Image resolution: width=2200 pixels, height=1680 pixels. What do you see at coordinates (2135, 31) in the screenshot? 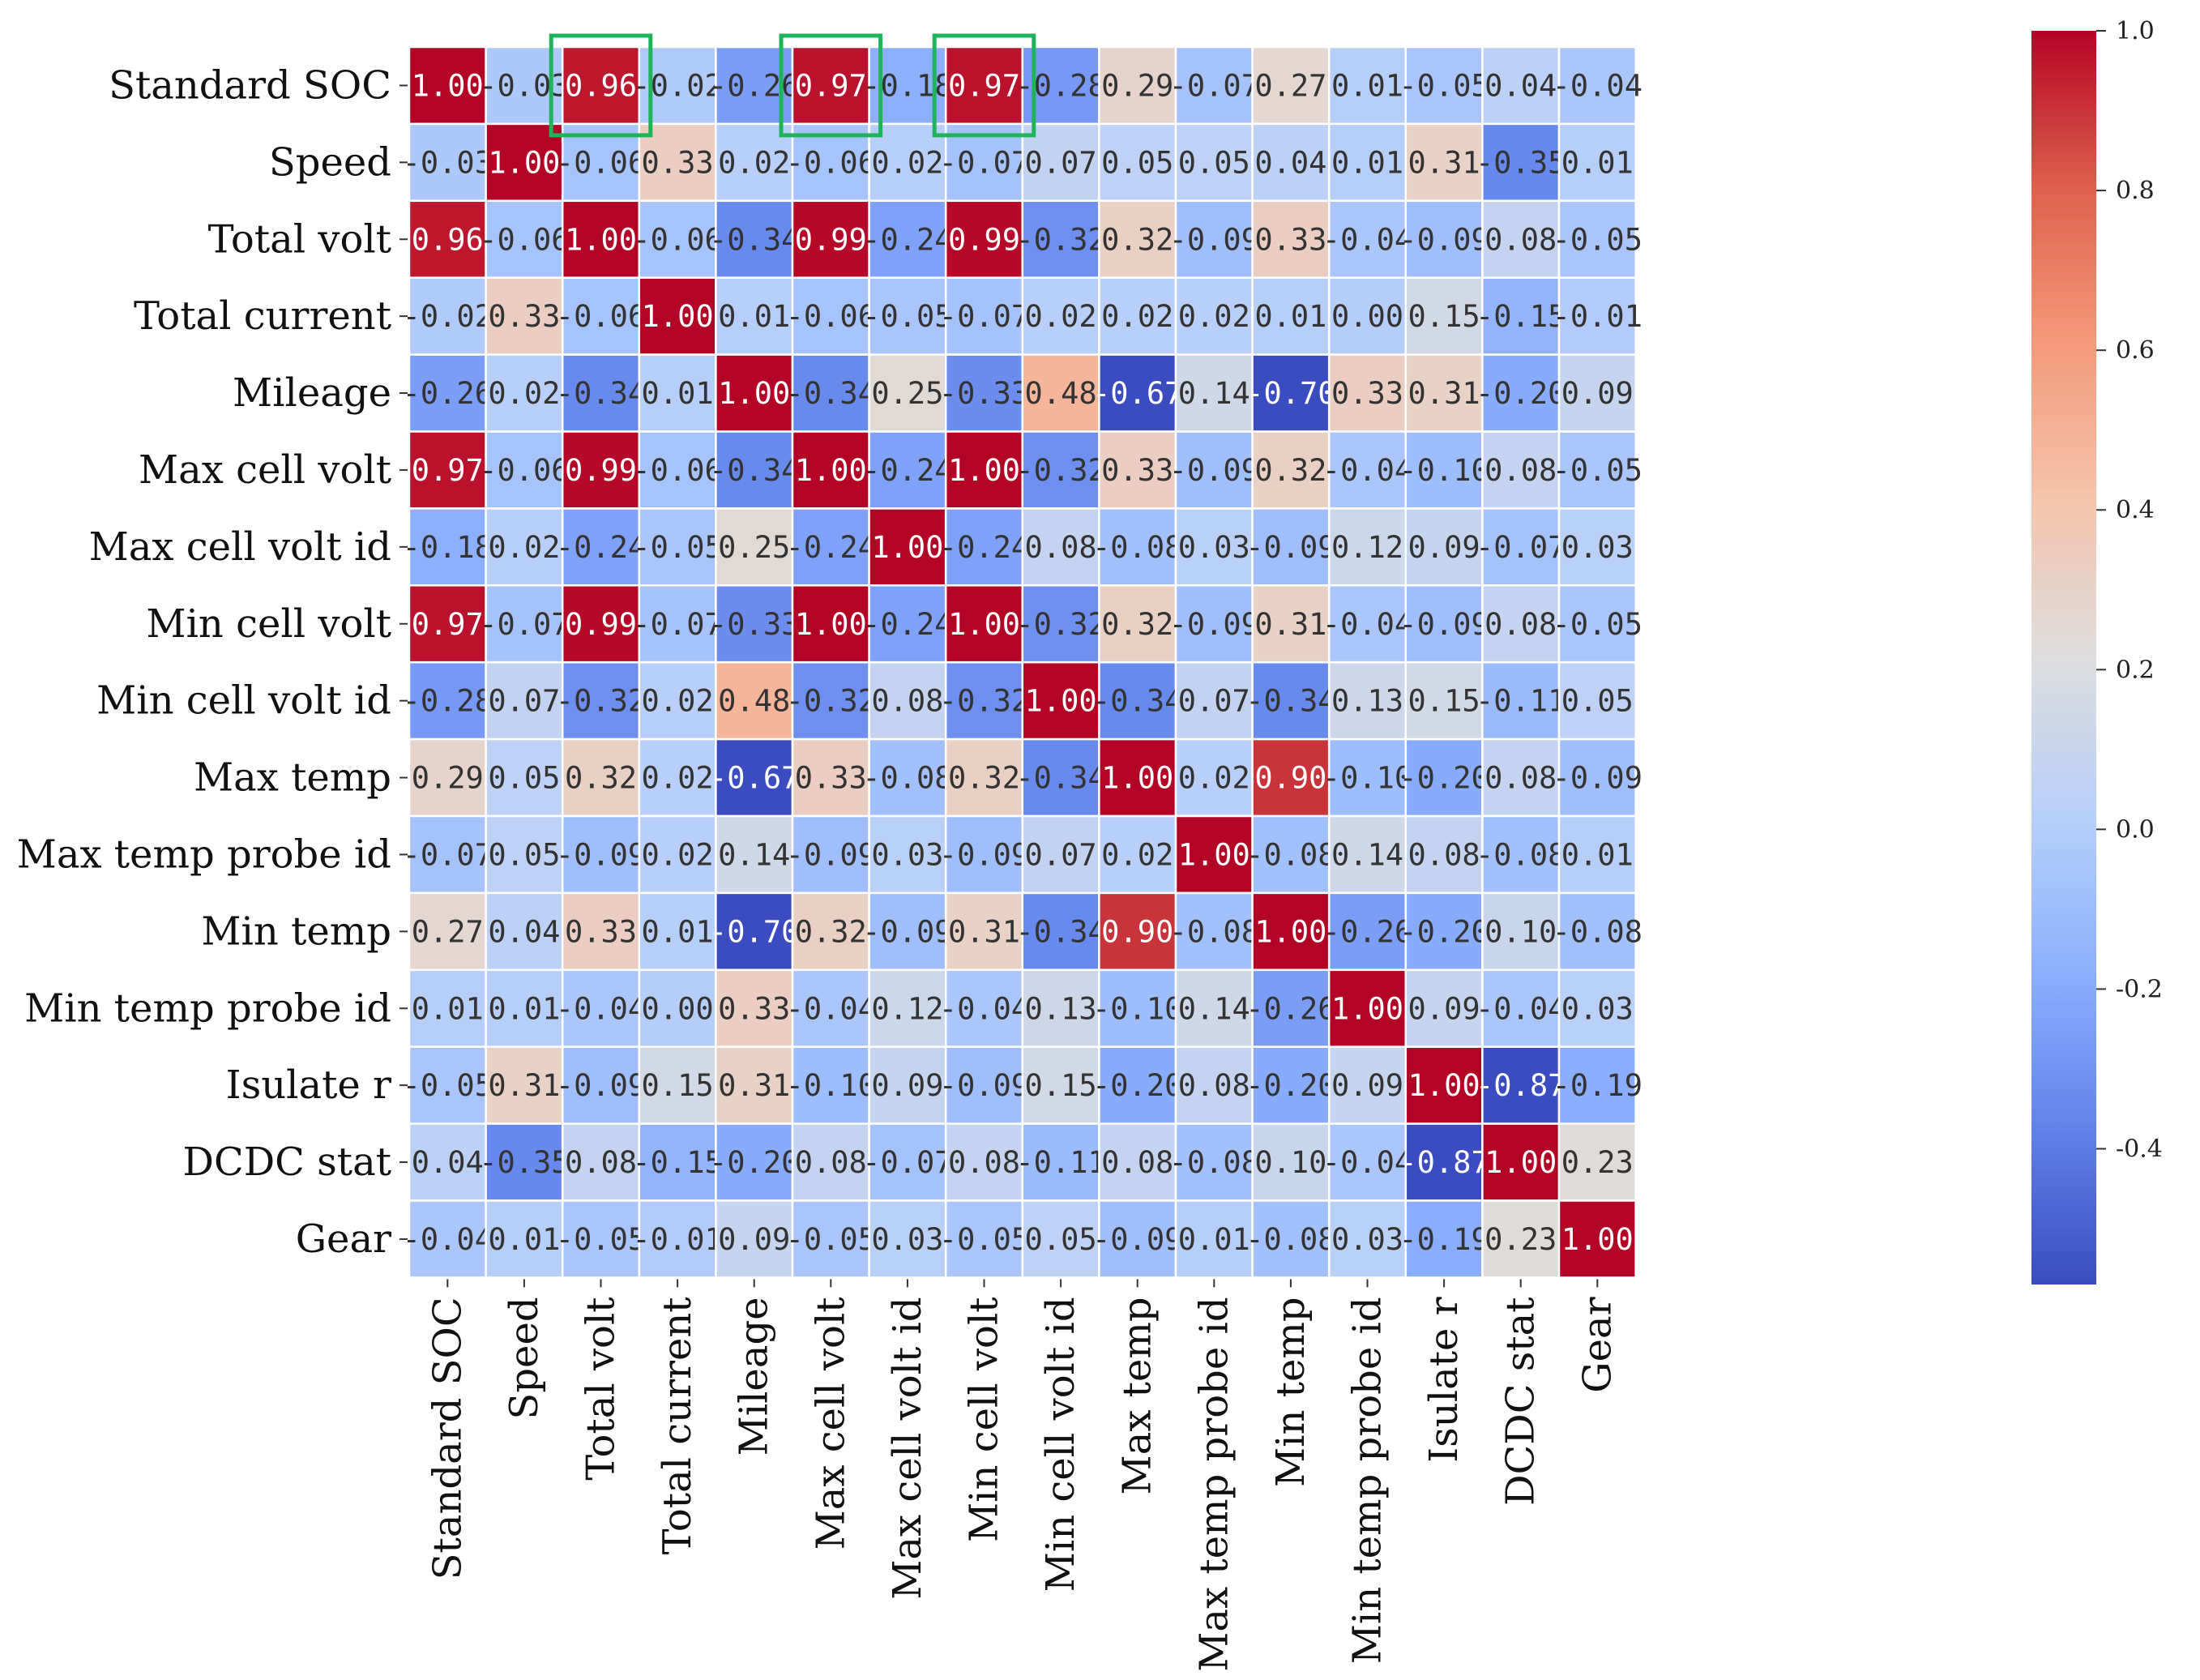
I see `colorbar-tick-label: 1.0` at bounding box center [2135, 31].